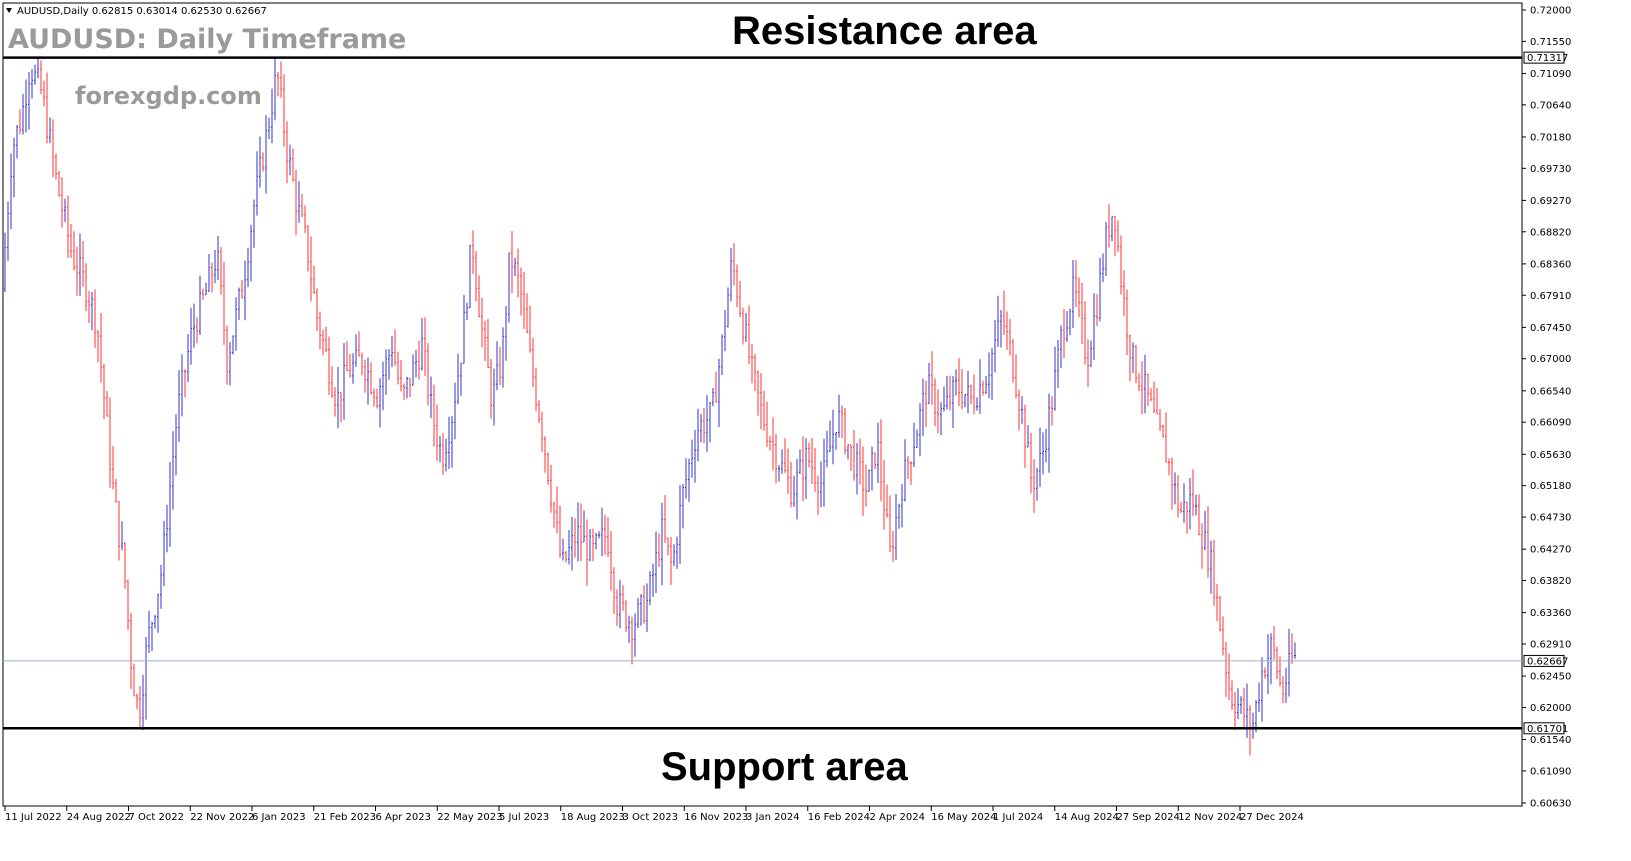 This screenshot has height=861, width=1631. I want to click on y-tick-label: 0.72000, so click(1550, 11).